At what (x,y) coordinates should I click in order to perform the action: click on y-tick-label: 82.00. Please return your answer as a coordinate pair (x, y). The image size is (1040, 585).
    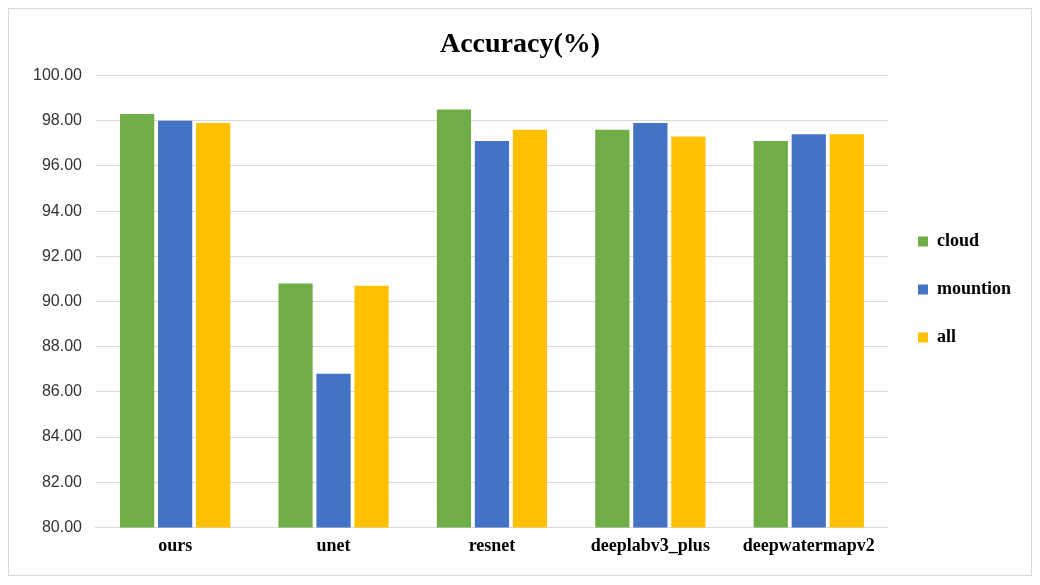
    Looking at the image, I should click on (62, 481).